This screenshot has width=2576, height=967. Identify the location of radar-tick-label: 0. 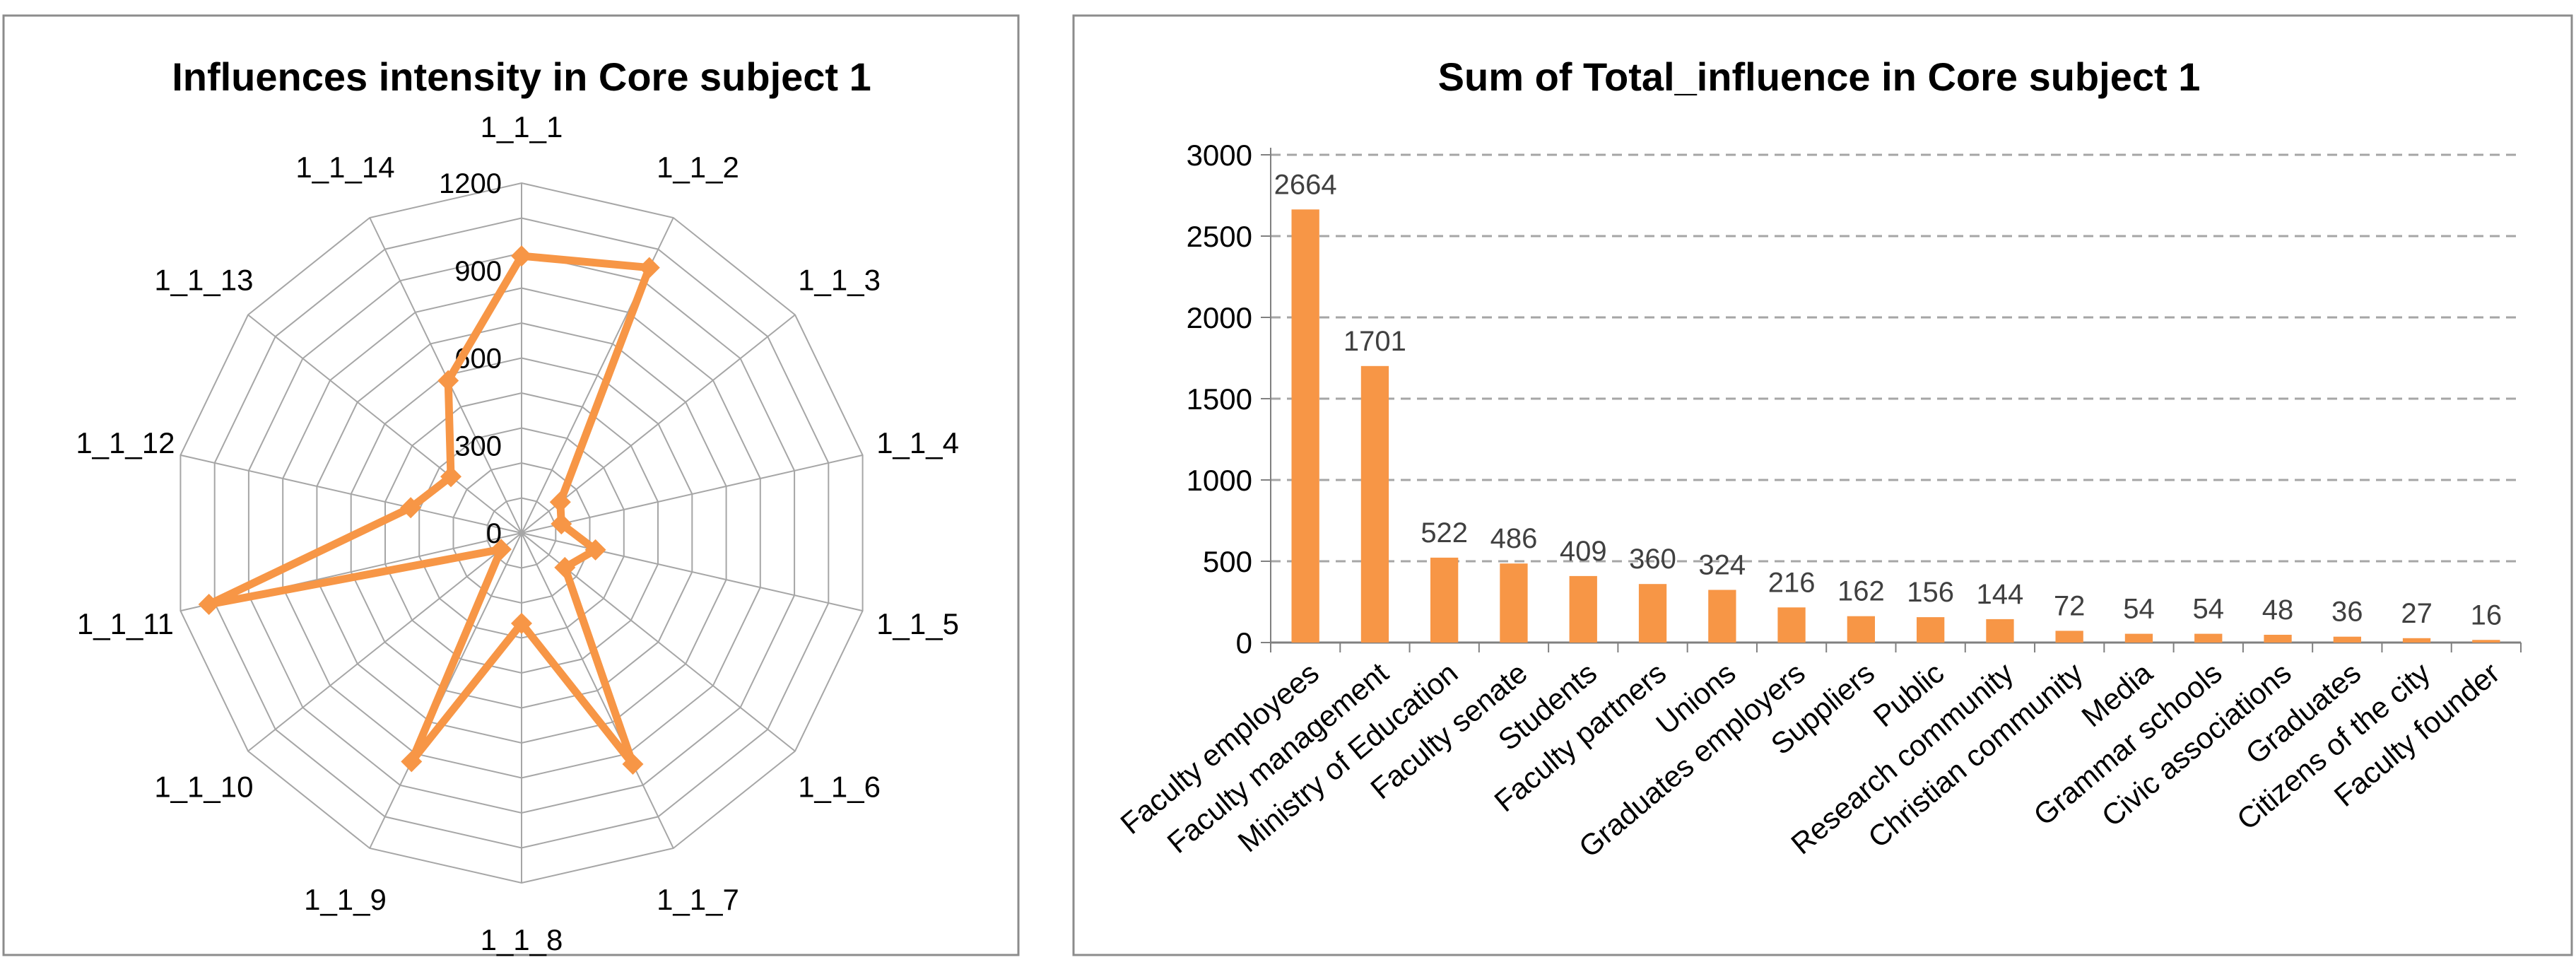
(494, 534).